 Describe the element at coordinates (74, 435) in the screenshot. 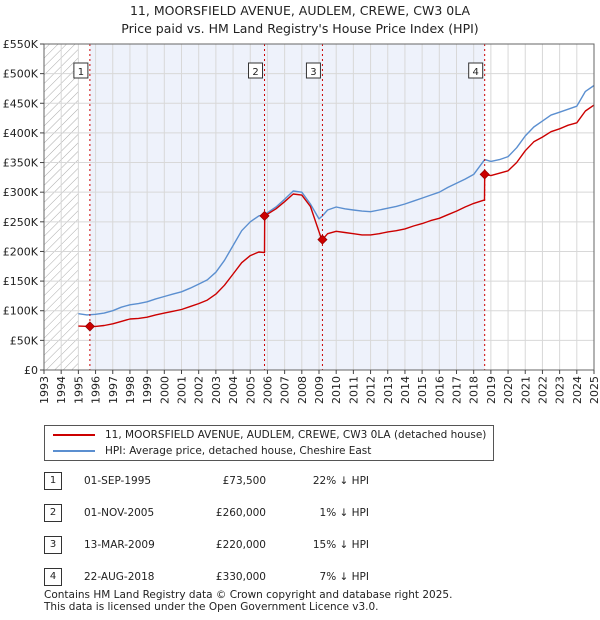

I see `legend-swatch-price-paid` at that location.